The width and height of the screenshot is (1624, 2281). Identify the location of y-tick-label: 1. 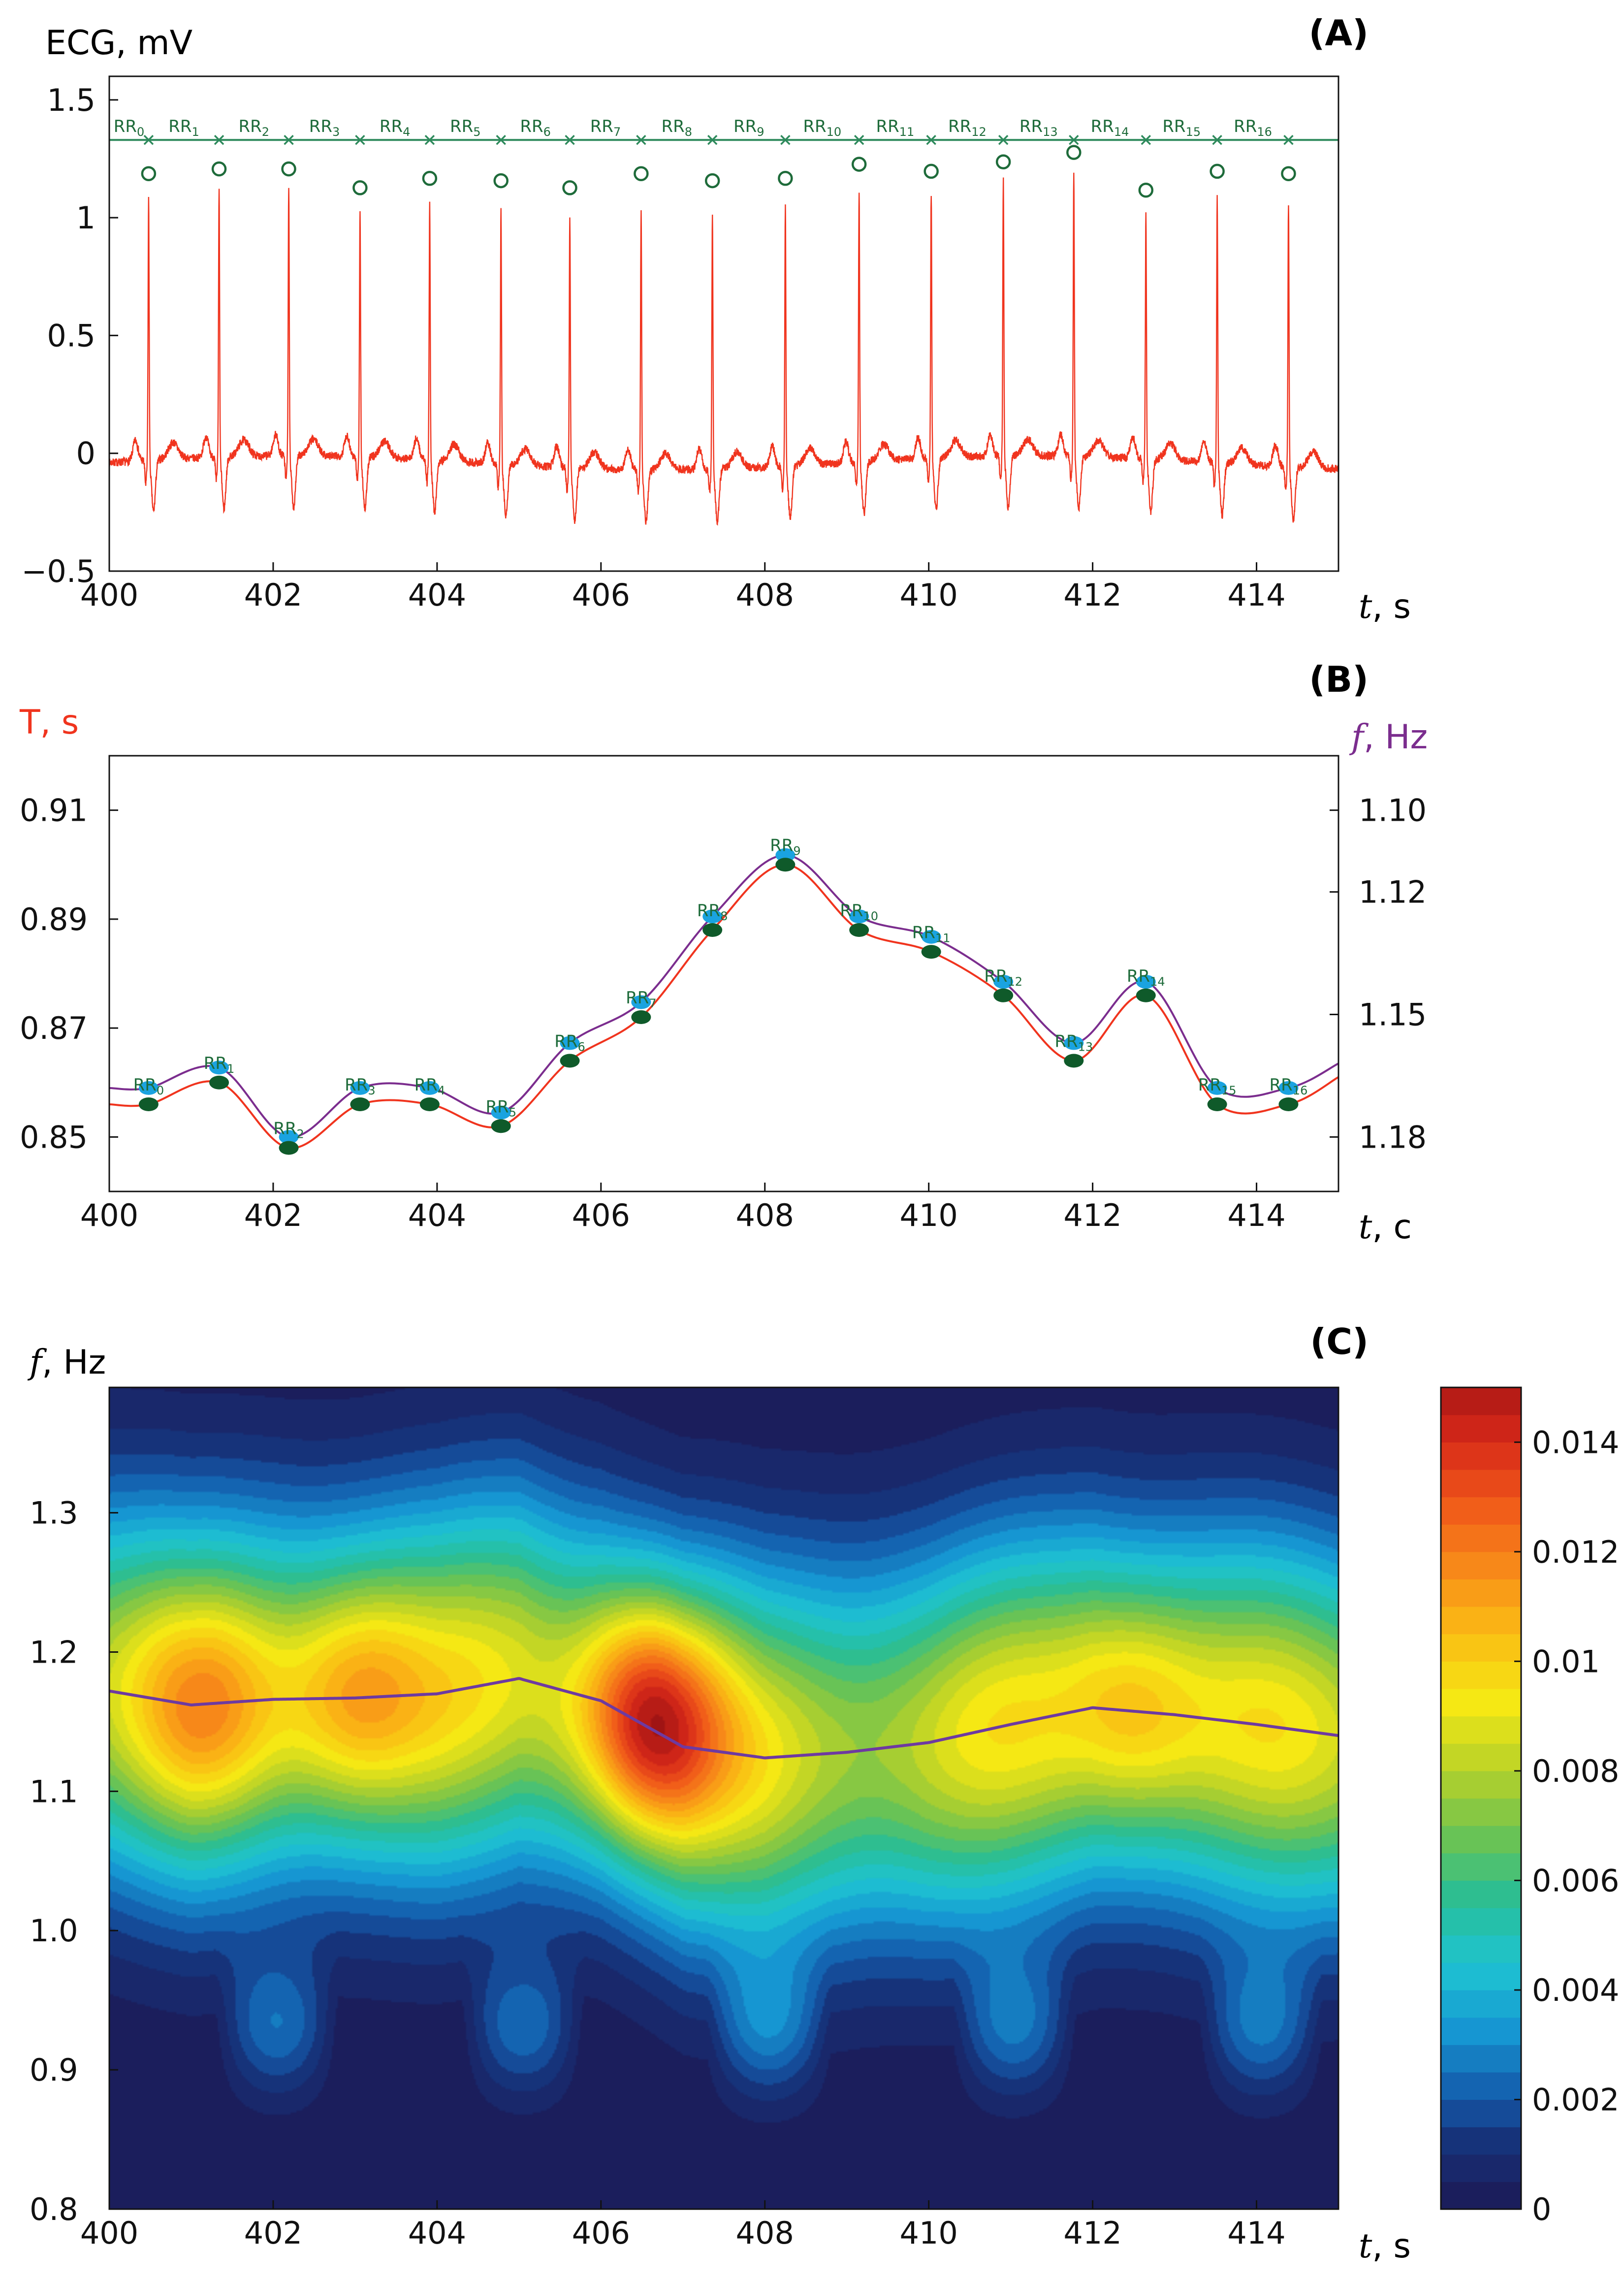
(86, 218).